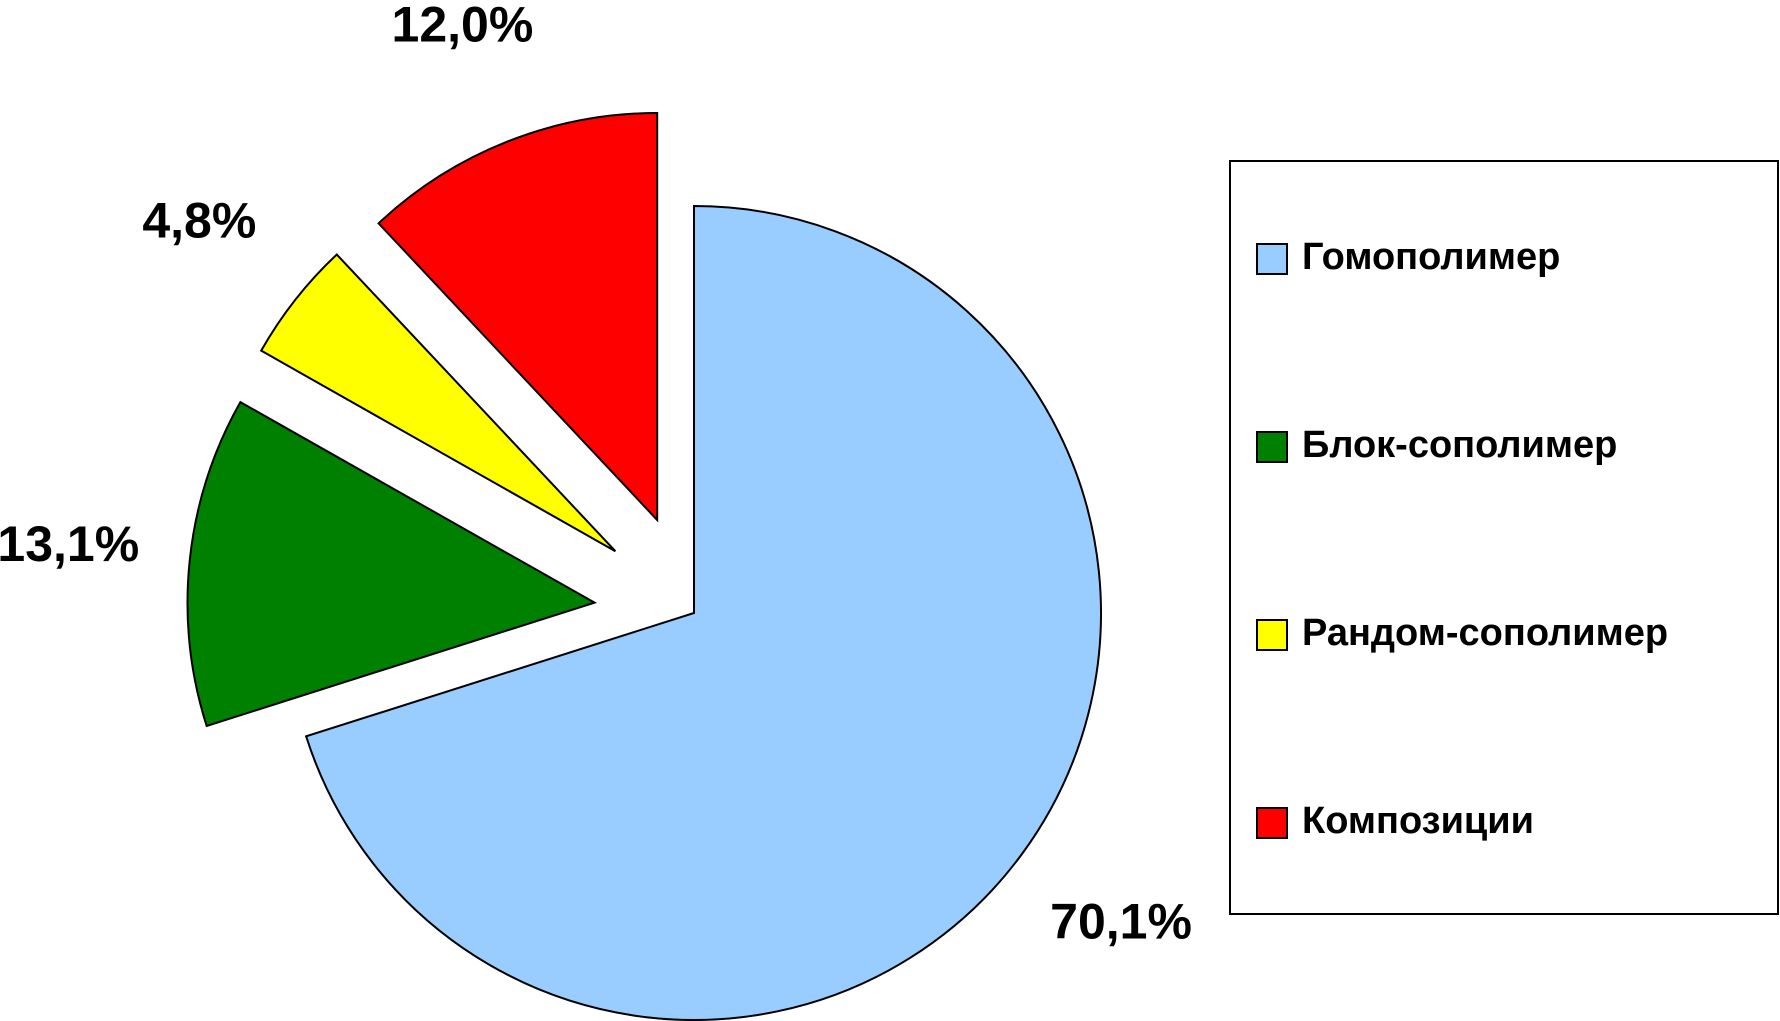 This screenshot has width=1780, height=1021. Describe the element at coordinates (69, 544) in the screenshot. I see `value-label: 13,1%` at that location.